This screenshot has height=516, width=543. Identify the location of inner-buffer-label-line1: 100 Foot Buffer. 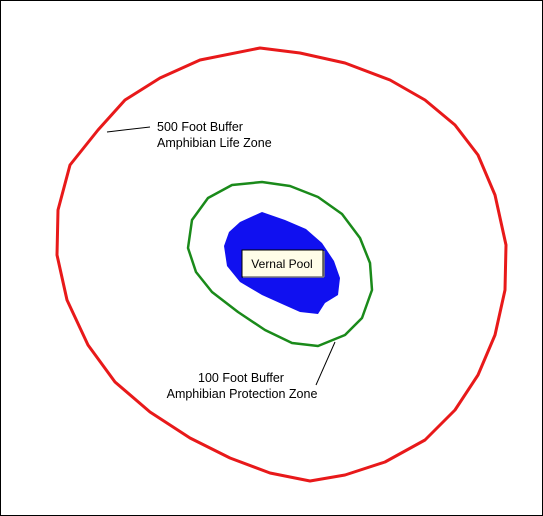
(241, 378).